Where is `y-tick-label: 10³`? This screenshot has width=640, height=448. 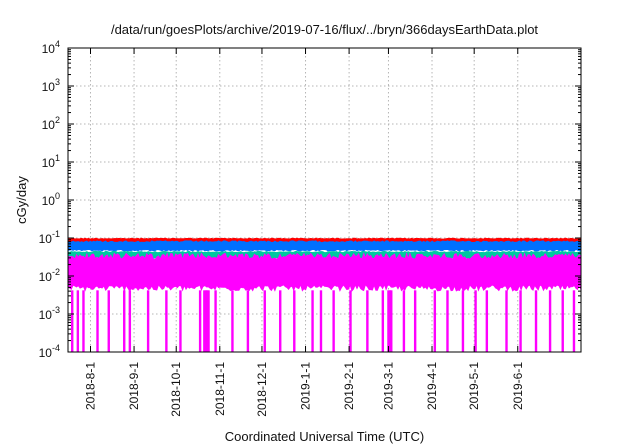
y-tick-label: 10³ is located at coordinates (51, 85).